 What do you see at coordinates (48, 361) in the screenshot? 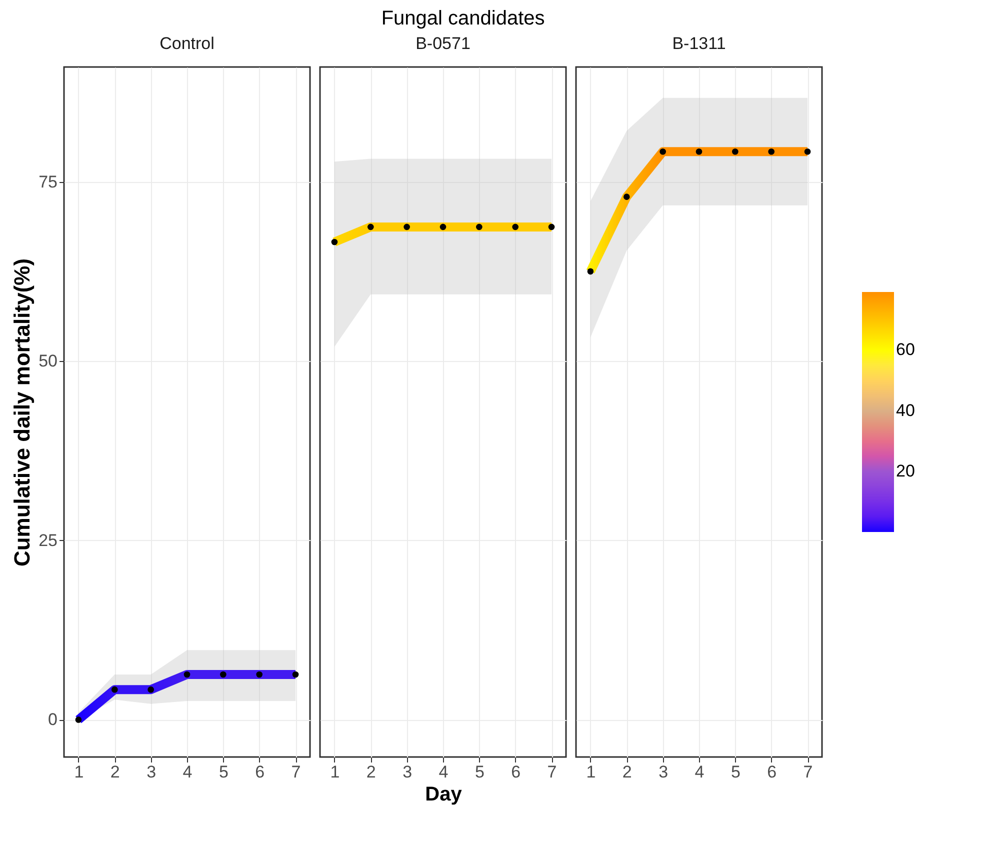
I see `y-tick-label: 50` at bounding box center [48, 361].